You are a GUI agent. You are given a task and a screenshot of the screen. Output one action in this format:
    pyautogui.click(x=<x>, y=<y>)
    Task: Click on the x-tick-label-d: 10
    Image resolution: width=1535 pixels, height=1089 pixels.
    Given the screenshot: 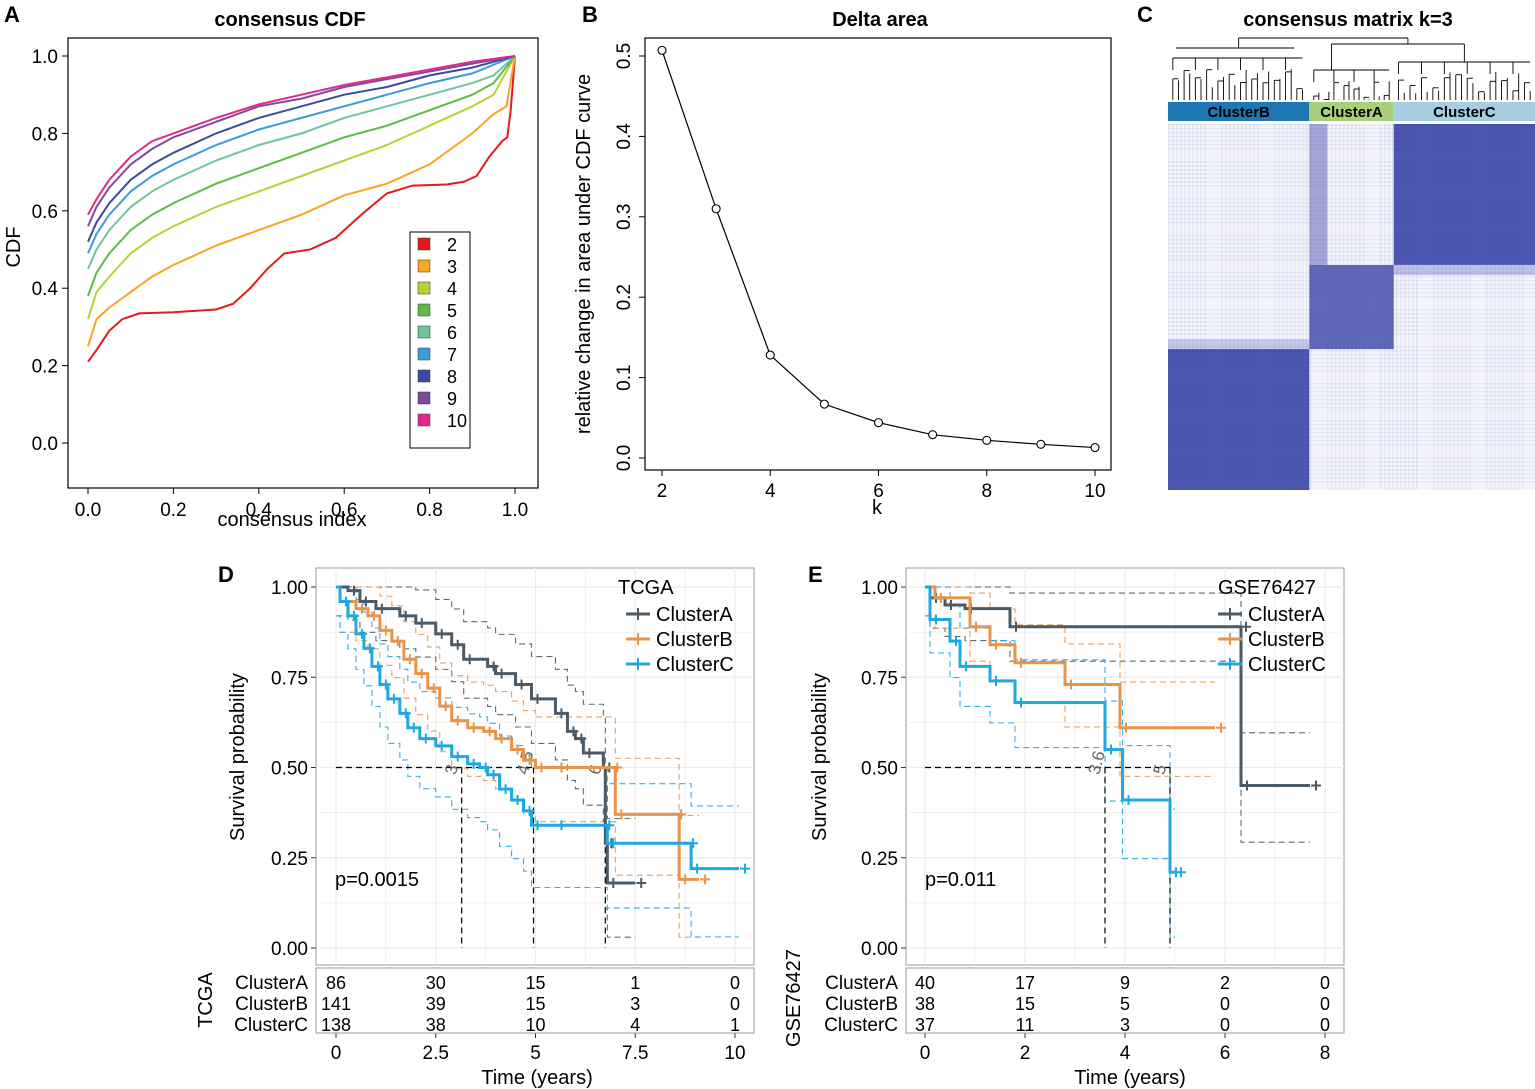 What is the action you would take?
    pyautogui.click(x=734, y=1053)
    